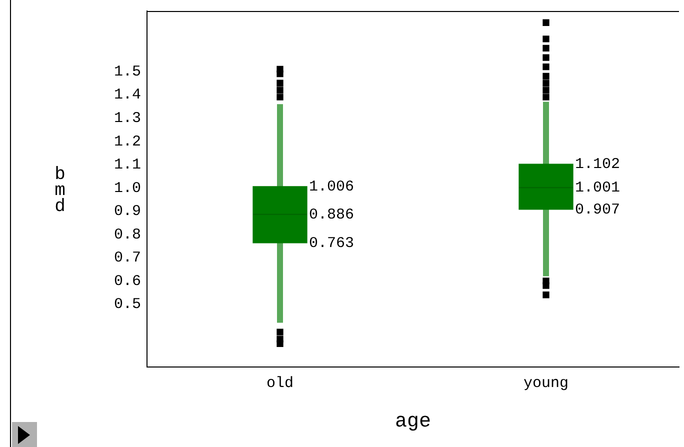 This screenshot has width=684, height=447. What do you see at coordinates (413, 422) in the screenshot?
I see `x-axis-title: age` at bounding box center [413, 422].